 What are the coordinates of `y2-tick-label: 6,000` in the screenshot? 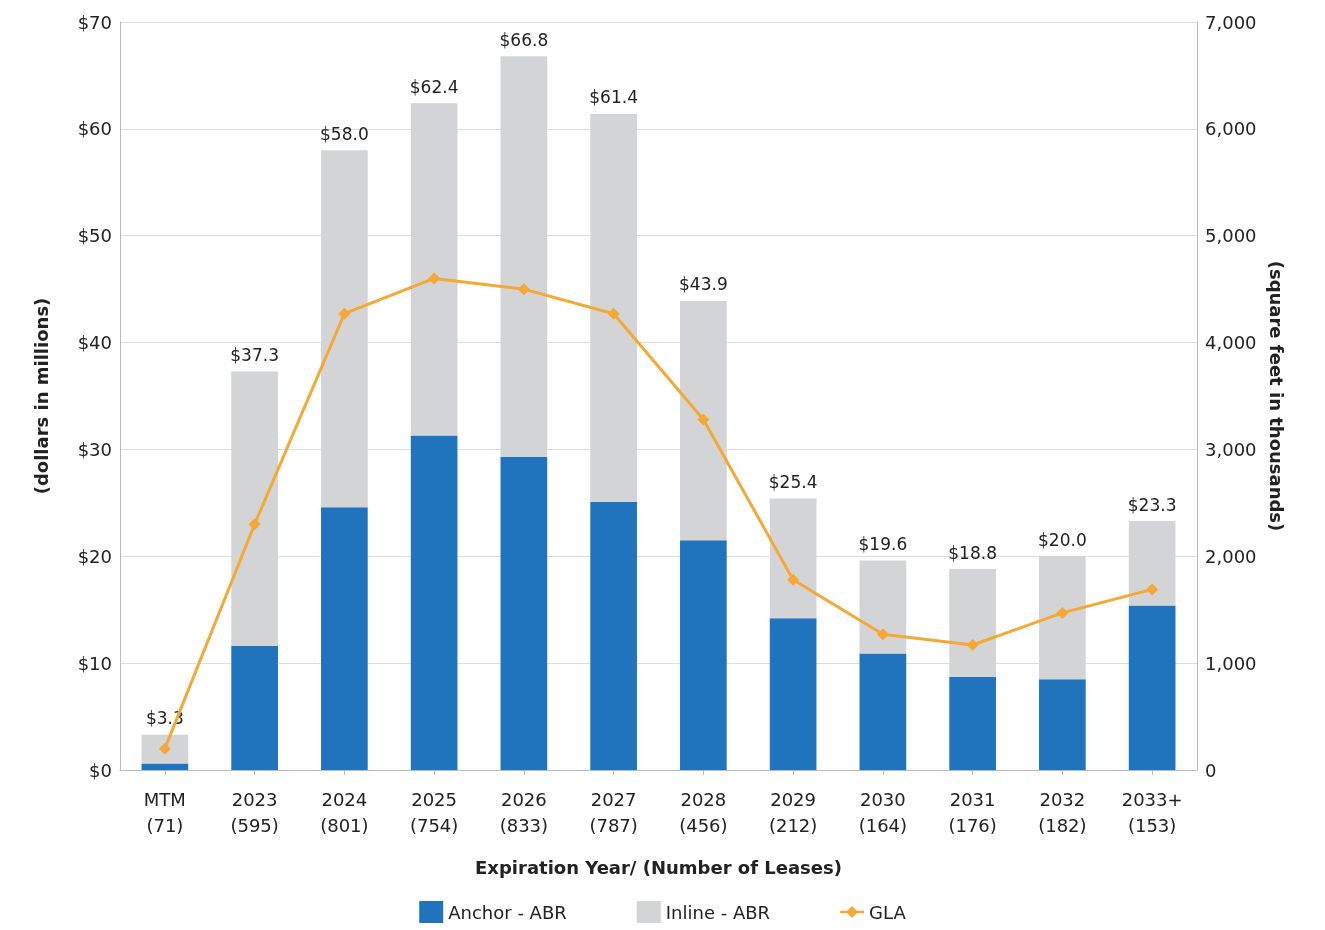 It's located at (1231, 129).